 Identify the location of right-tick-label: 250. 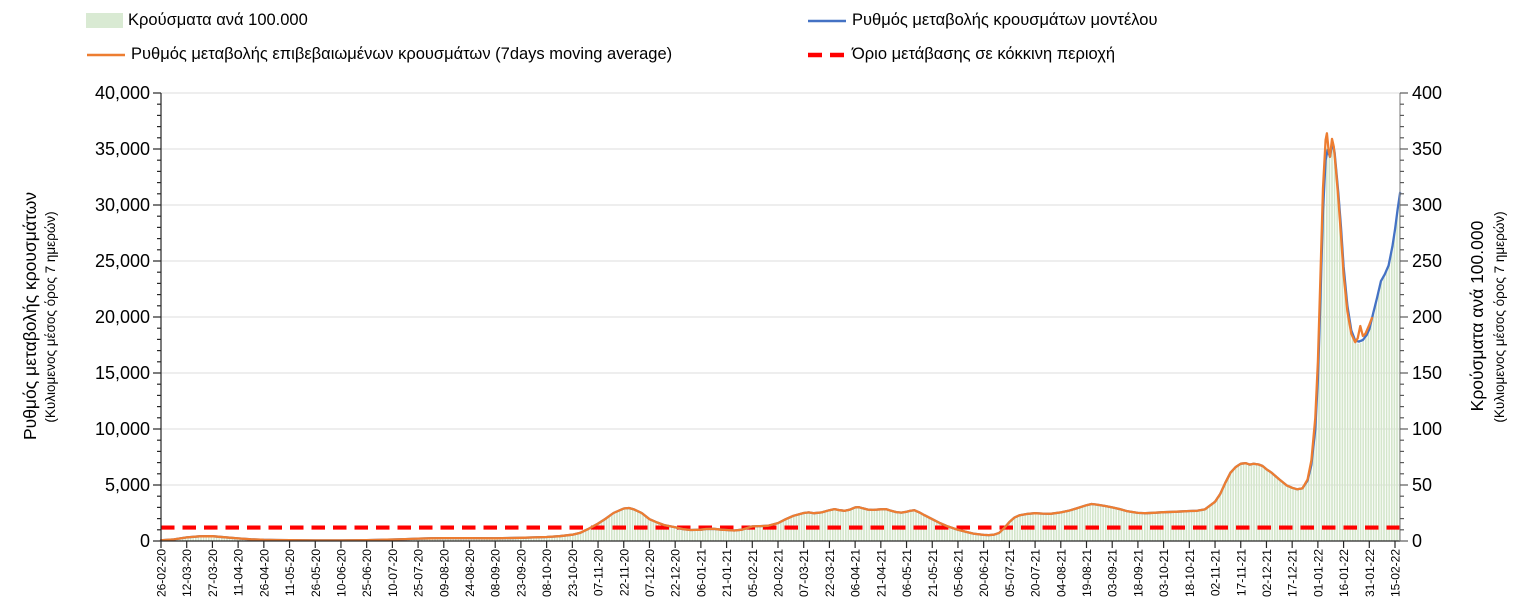
(1427, 261).